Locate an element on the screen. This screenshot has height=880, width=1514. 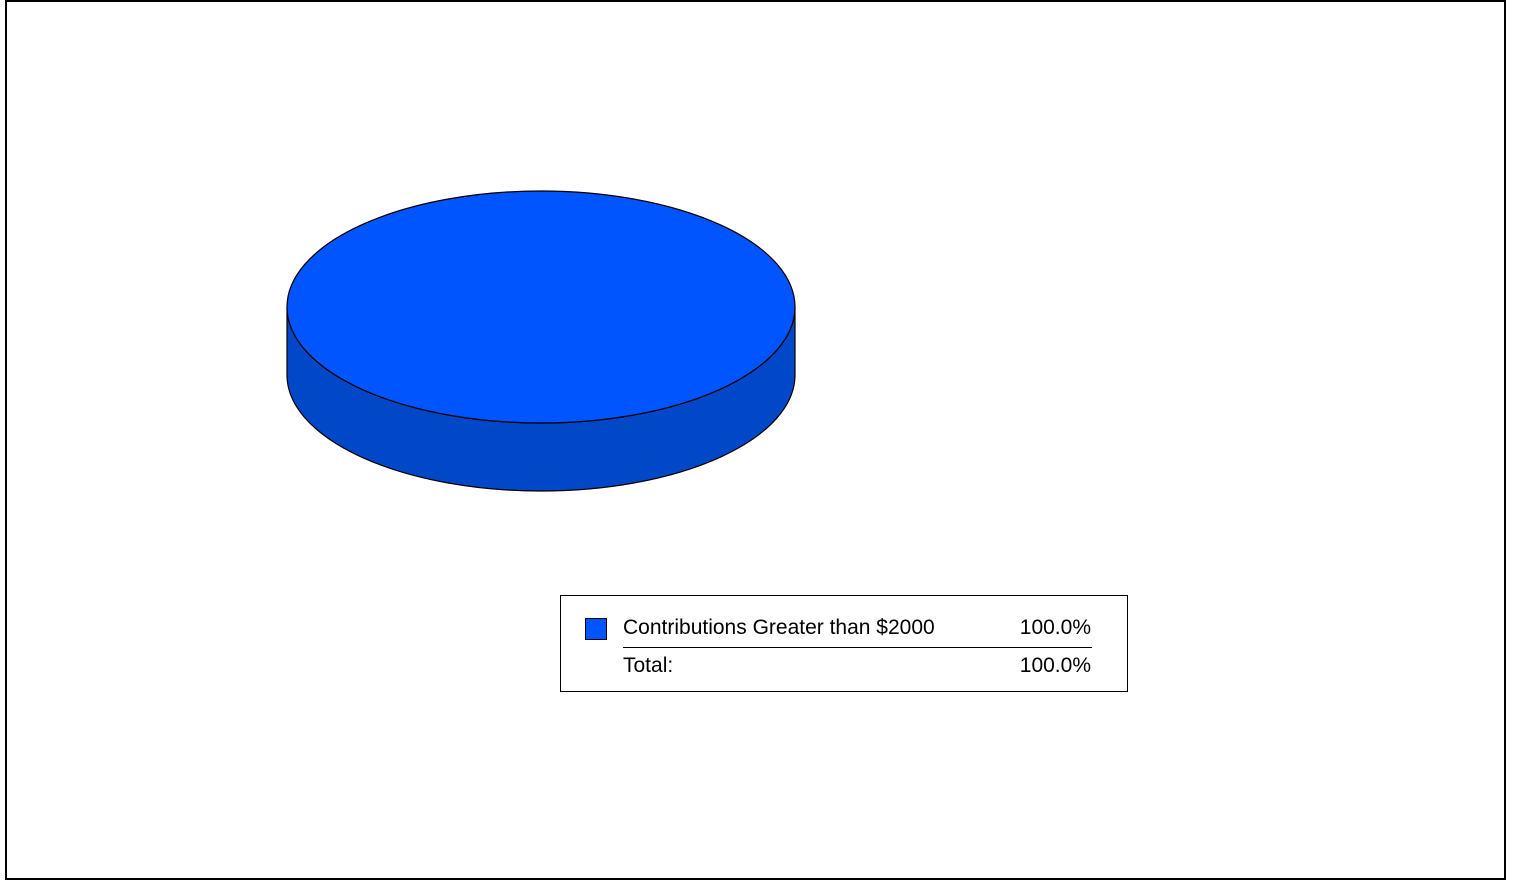
legend-total-value: 100.0% is located at coordinates (1055, 665).